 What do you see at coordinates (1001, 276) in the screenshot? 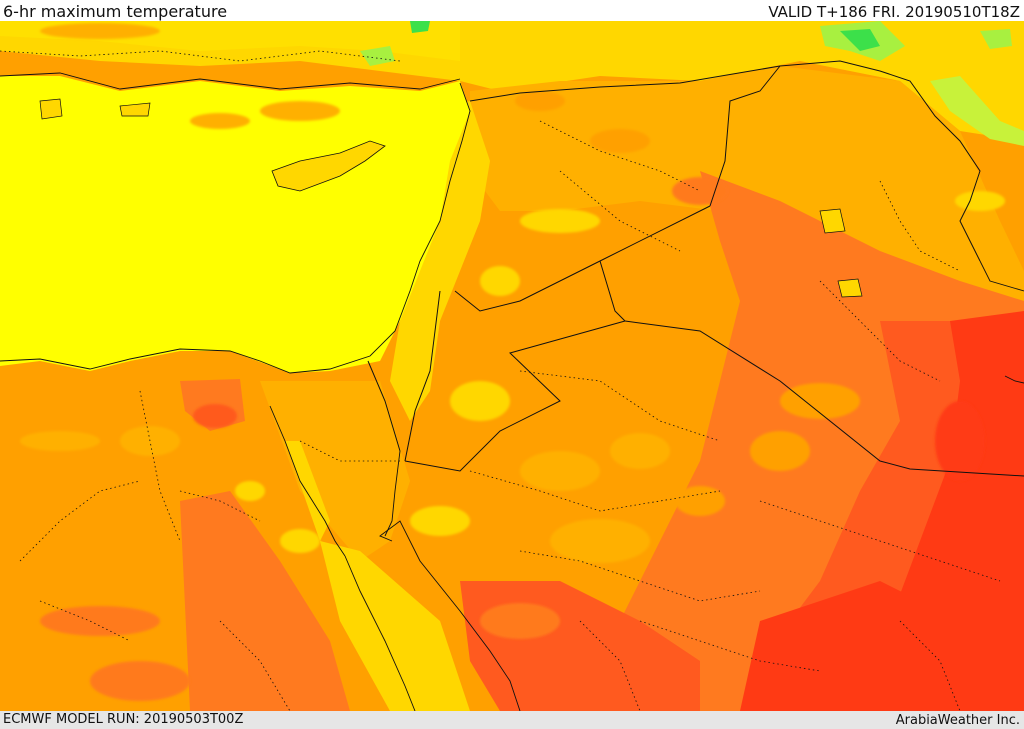
I see `coastline-gulf` at bounding box center [1001, 276].